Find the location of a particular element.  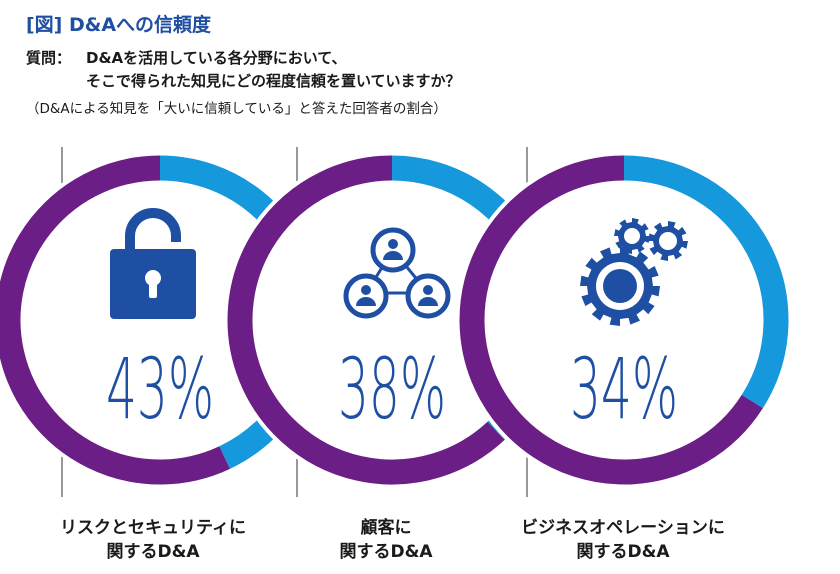

caption-ops-line-2: 関するD&A is located at coordinates (623, 552).